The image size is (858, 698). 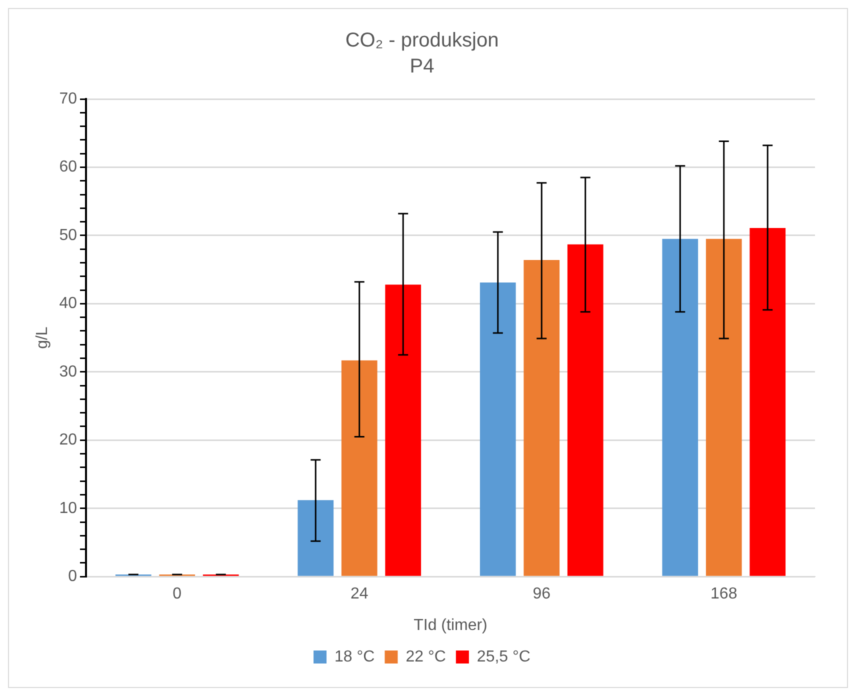 I want to click on y-tick-label: 10, so click(x=68, y=508).